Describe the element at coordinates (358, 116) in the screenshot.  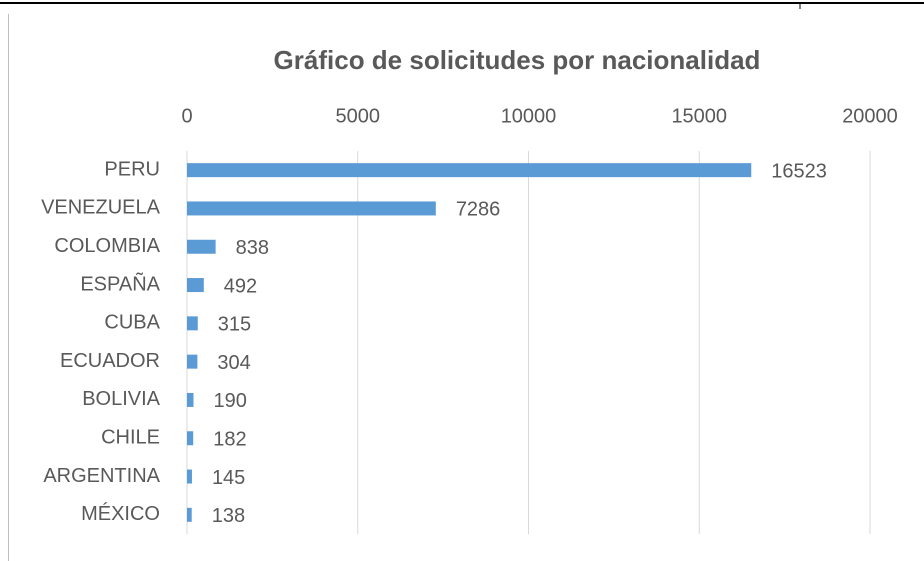
I see `x-tick-label: 5000` at that location.